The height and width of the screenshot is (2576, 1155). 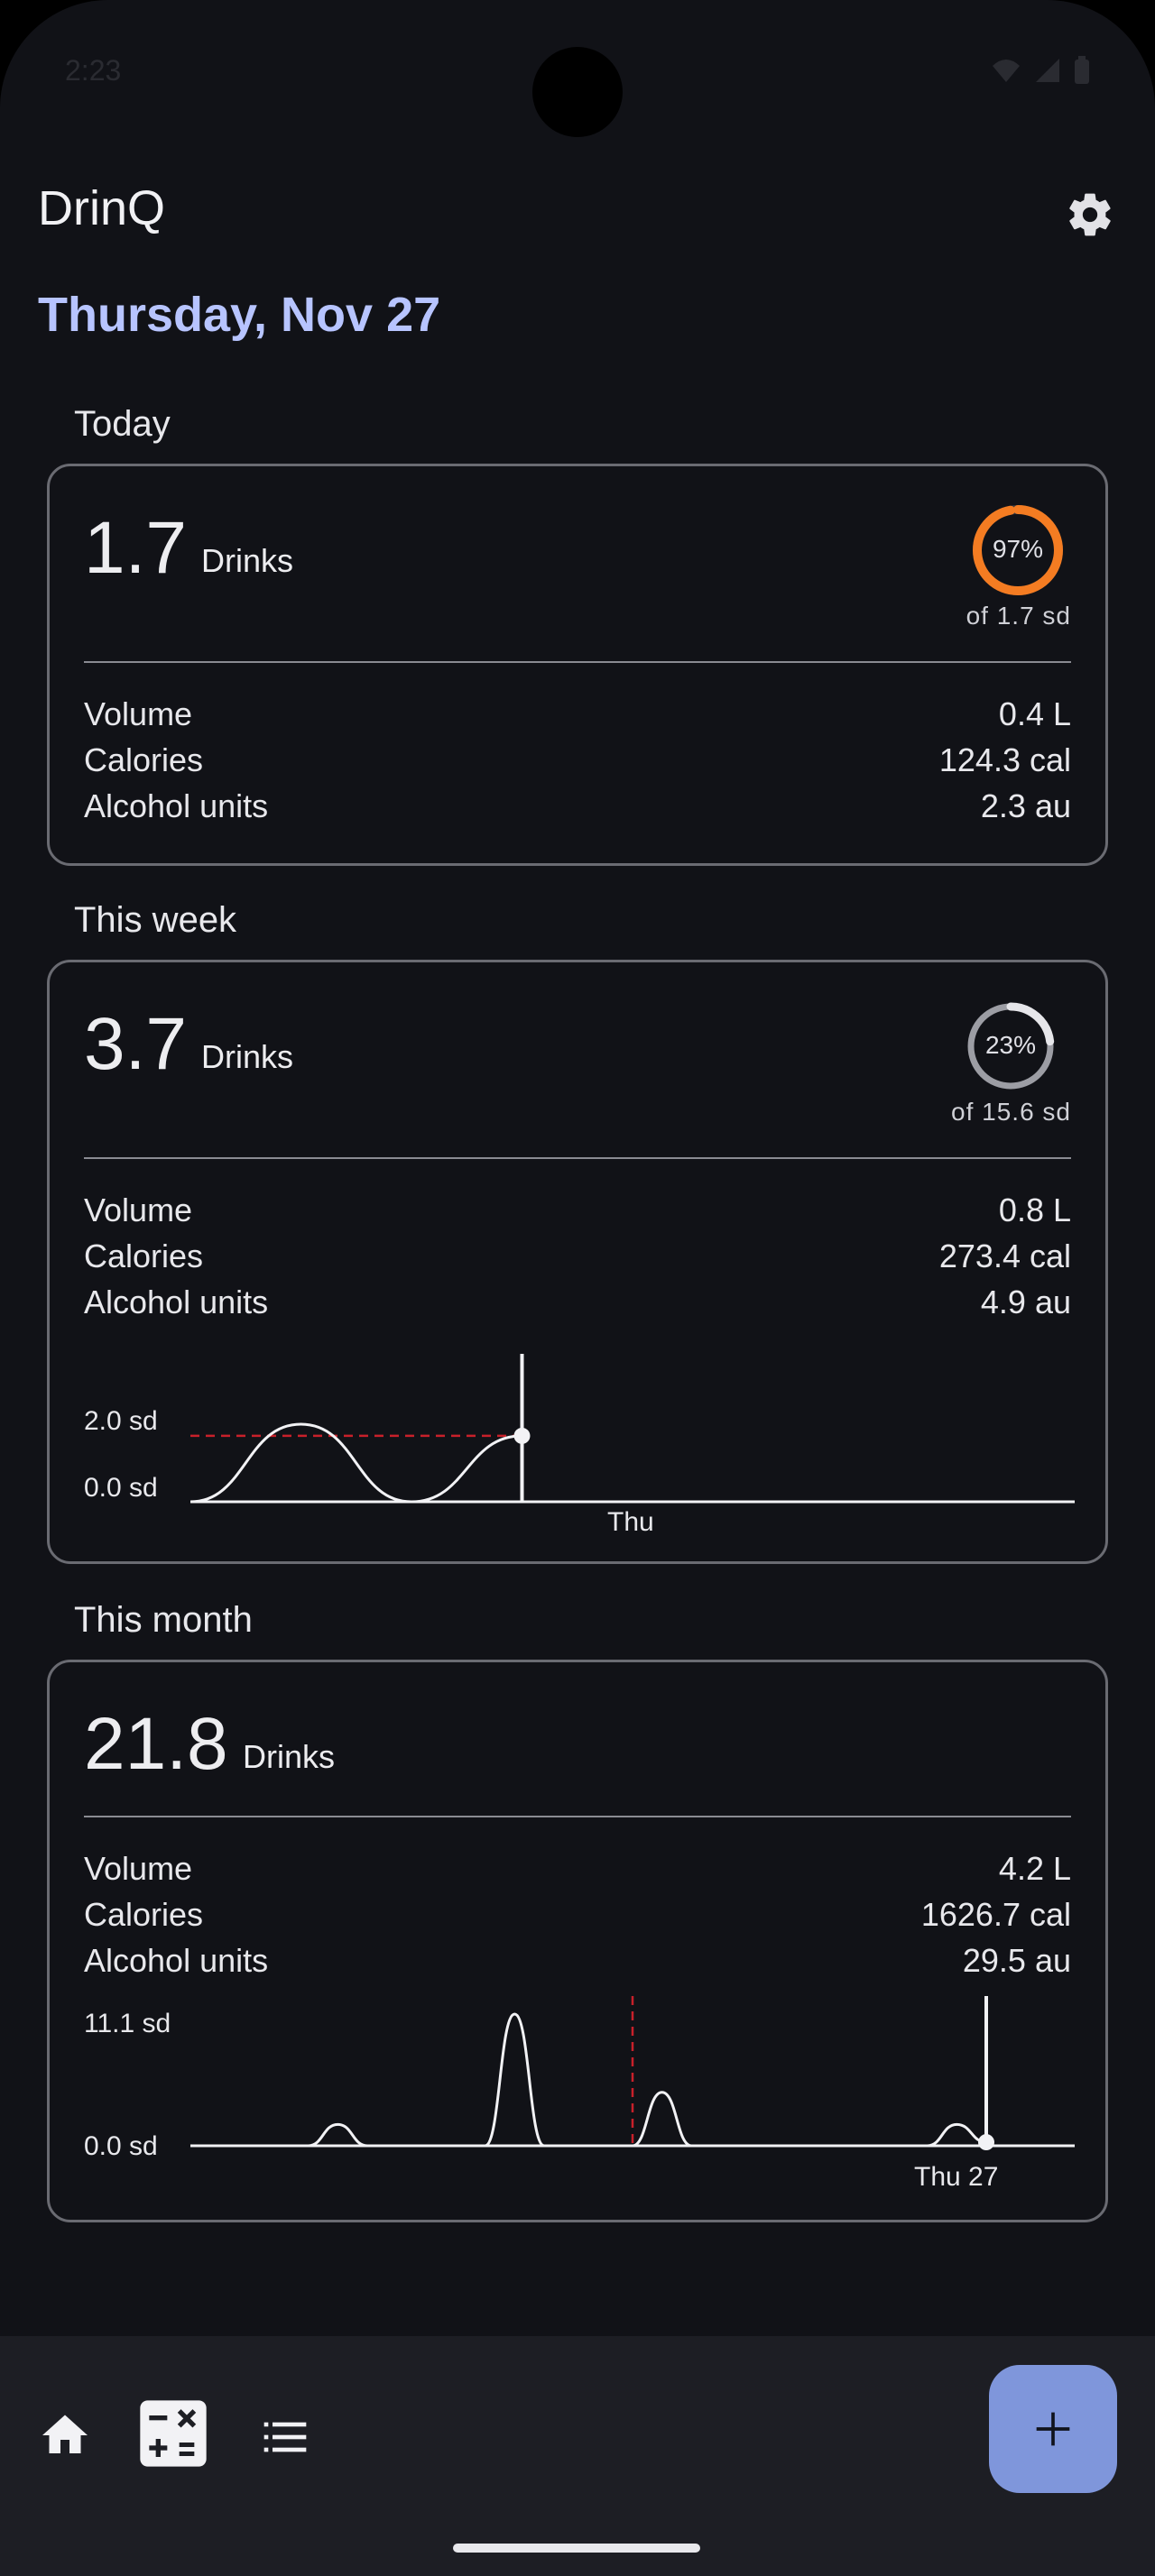 I want to click on row-value: 273.4 cal, so click(x=1004, y=1256).